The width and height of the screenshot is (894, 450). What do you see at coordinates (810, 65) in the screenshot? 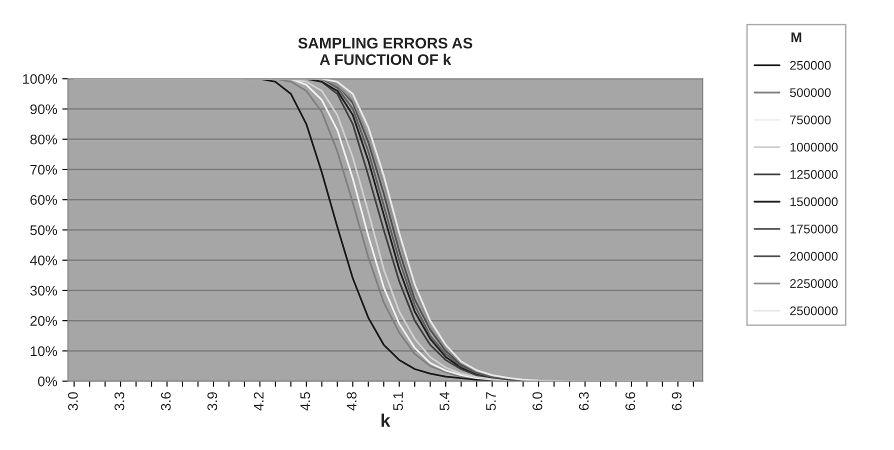
I see `legend-label: 250000` at bounding box center [810, 65].